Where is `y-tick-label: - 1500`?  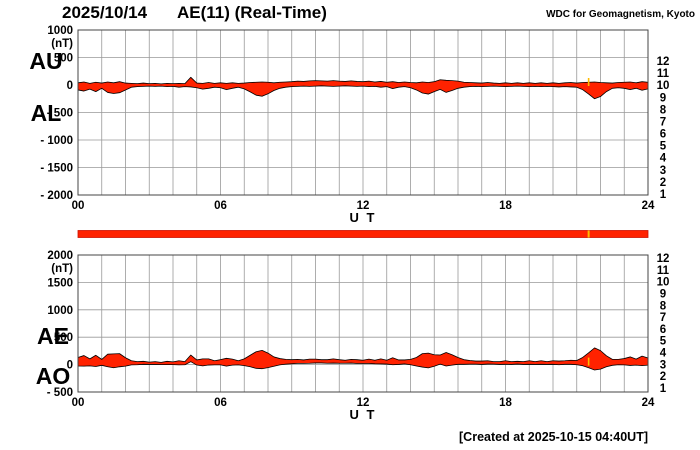
y-tick-label: - 1500 is located at coordinates (56, 169).